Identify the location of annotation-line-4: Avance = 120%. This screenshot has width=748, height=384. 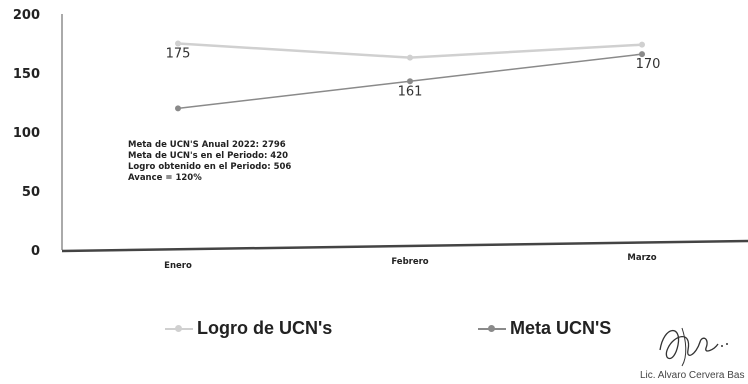
(165, 178).